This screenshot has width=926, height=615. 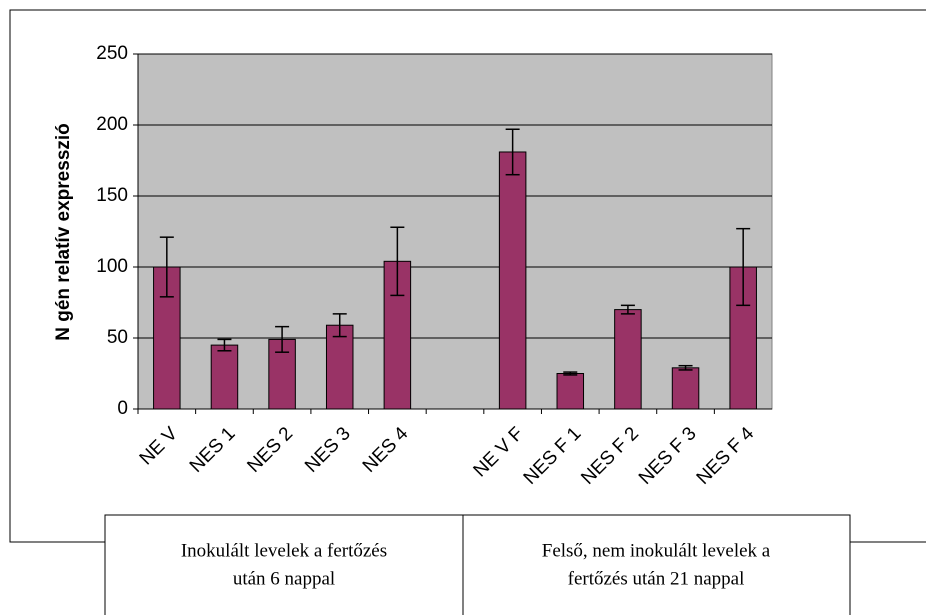 What do you see at coordinates (112, 195) in the screenshot?
I see `y-tick-label: 150` at bounding box center [112, 195].